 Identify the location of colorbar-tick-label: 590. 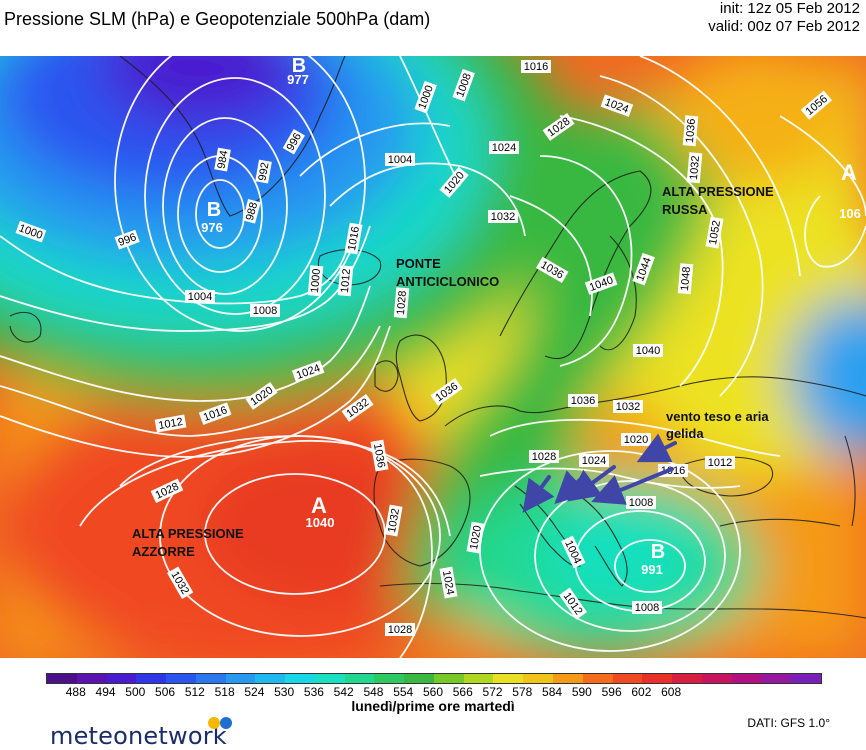
(581, 692).